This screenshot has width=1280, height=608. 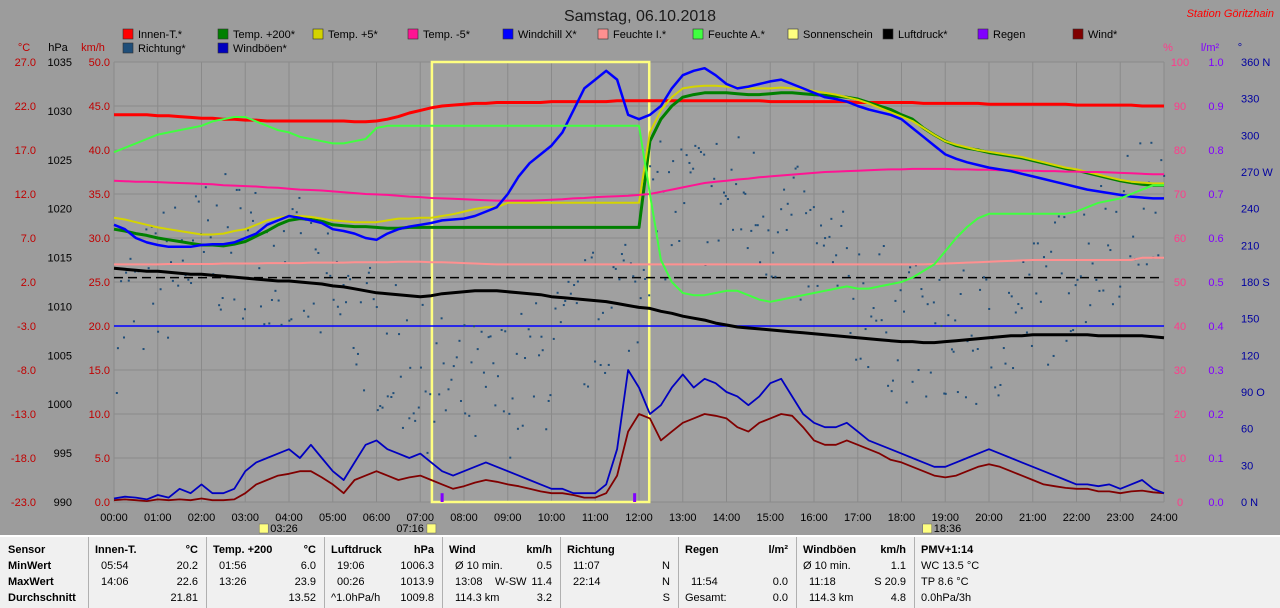 What do you see at coordinates (289, 518) in the screenshot?
I see `x-tick-label: 04:00` at bounding box center [289, 518].